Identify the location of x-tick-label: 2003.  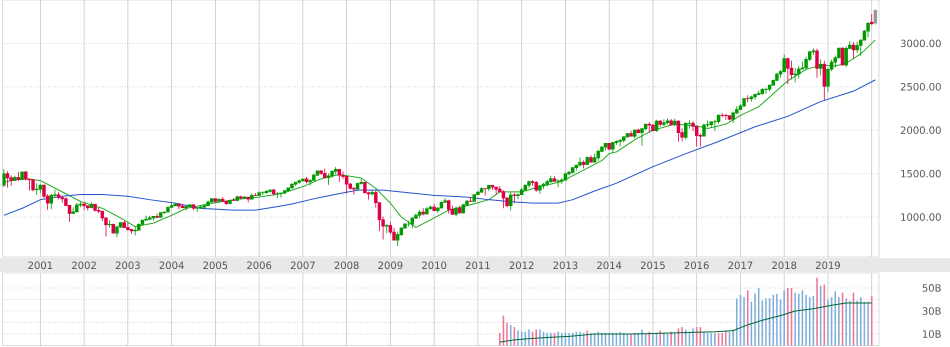
(128, 266).